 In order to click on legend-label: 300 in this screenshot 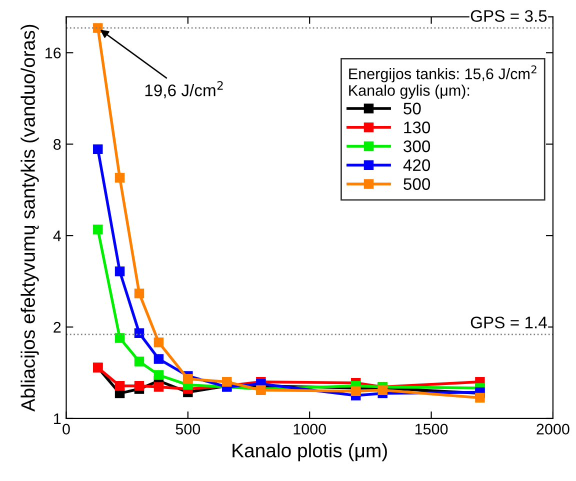, I will do `click(417, 146)`.